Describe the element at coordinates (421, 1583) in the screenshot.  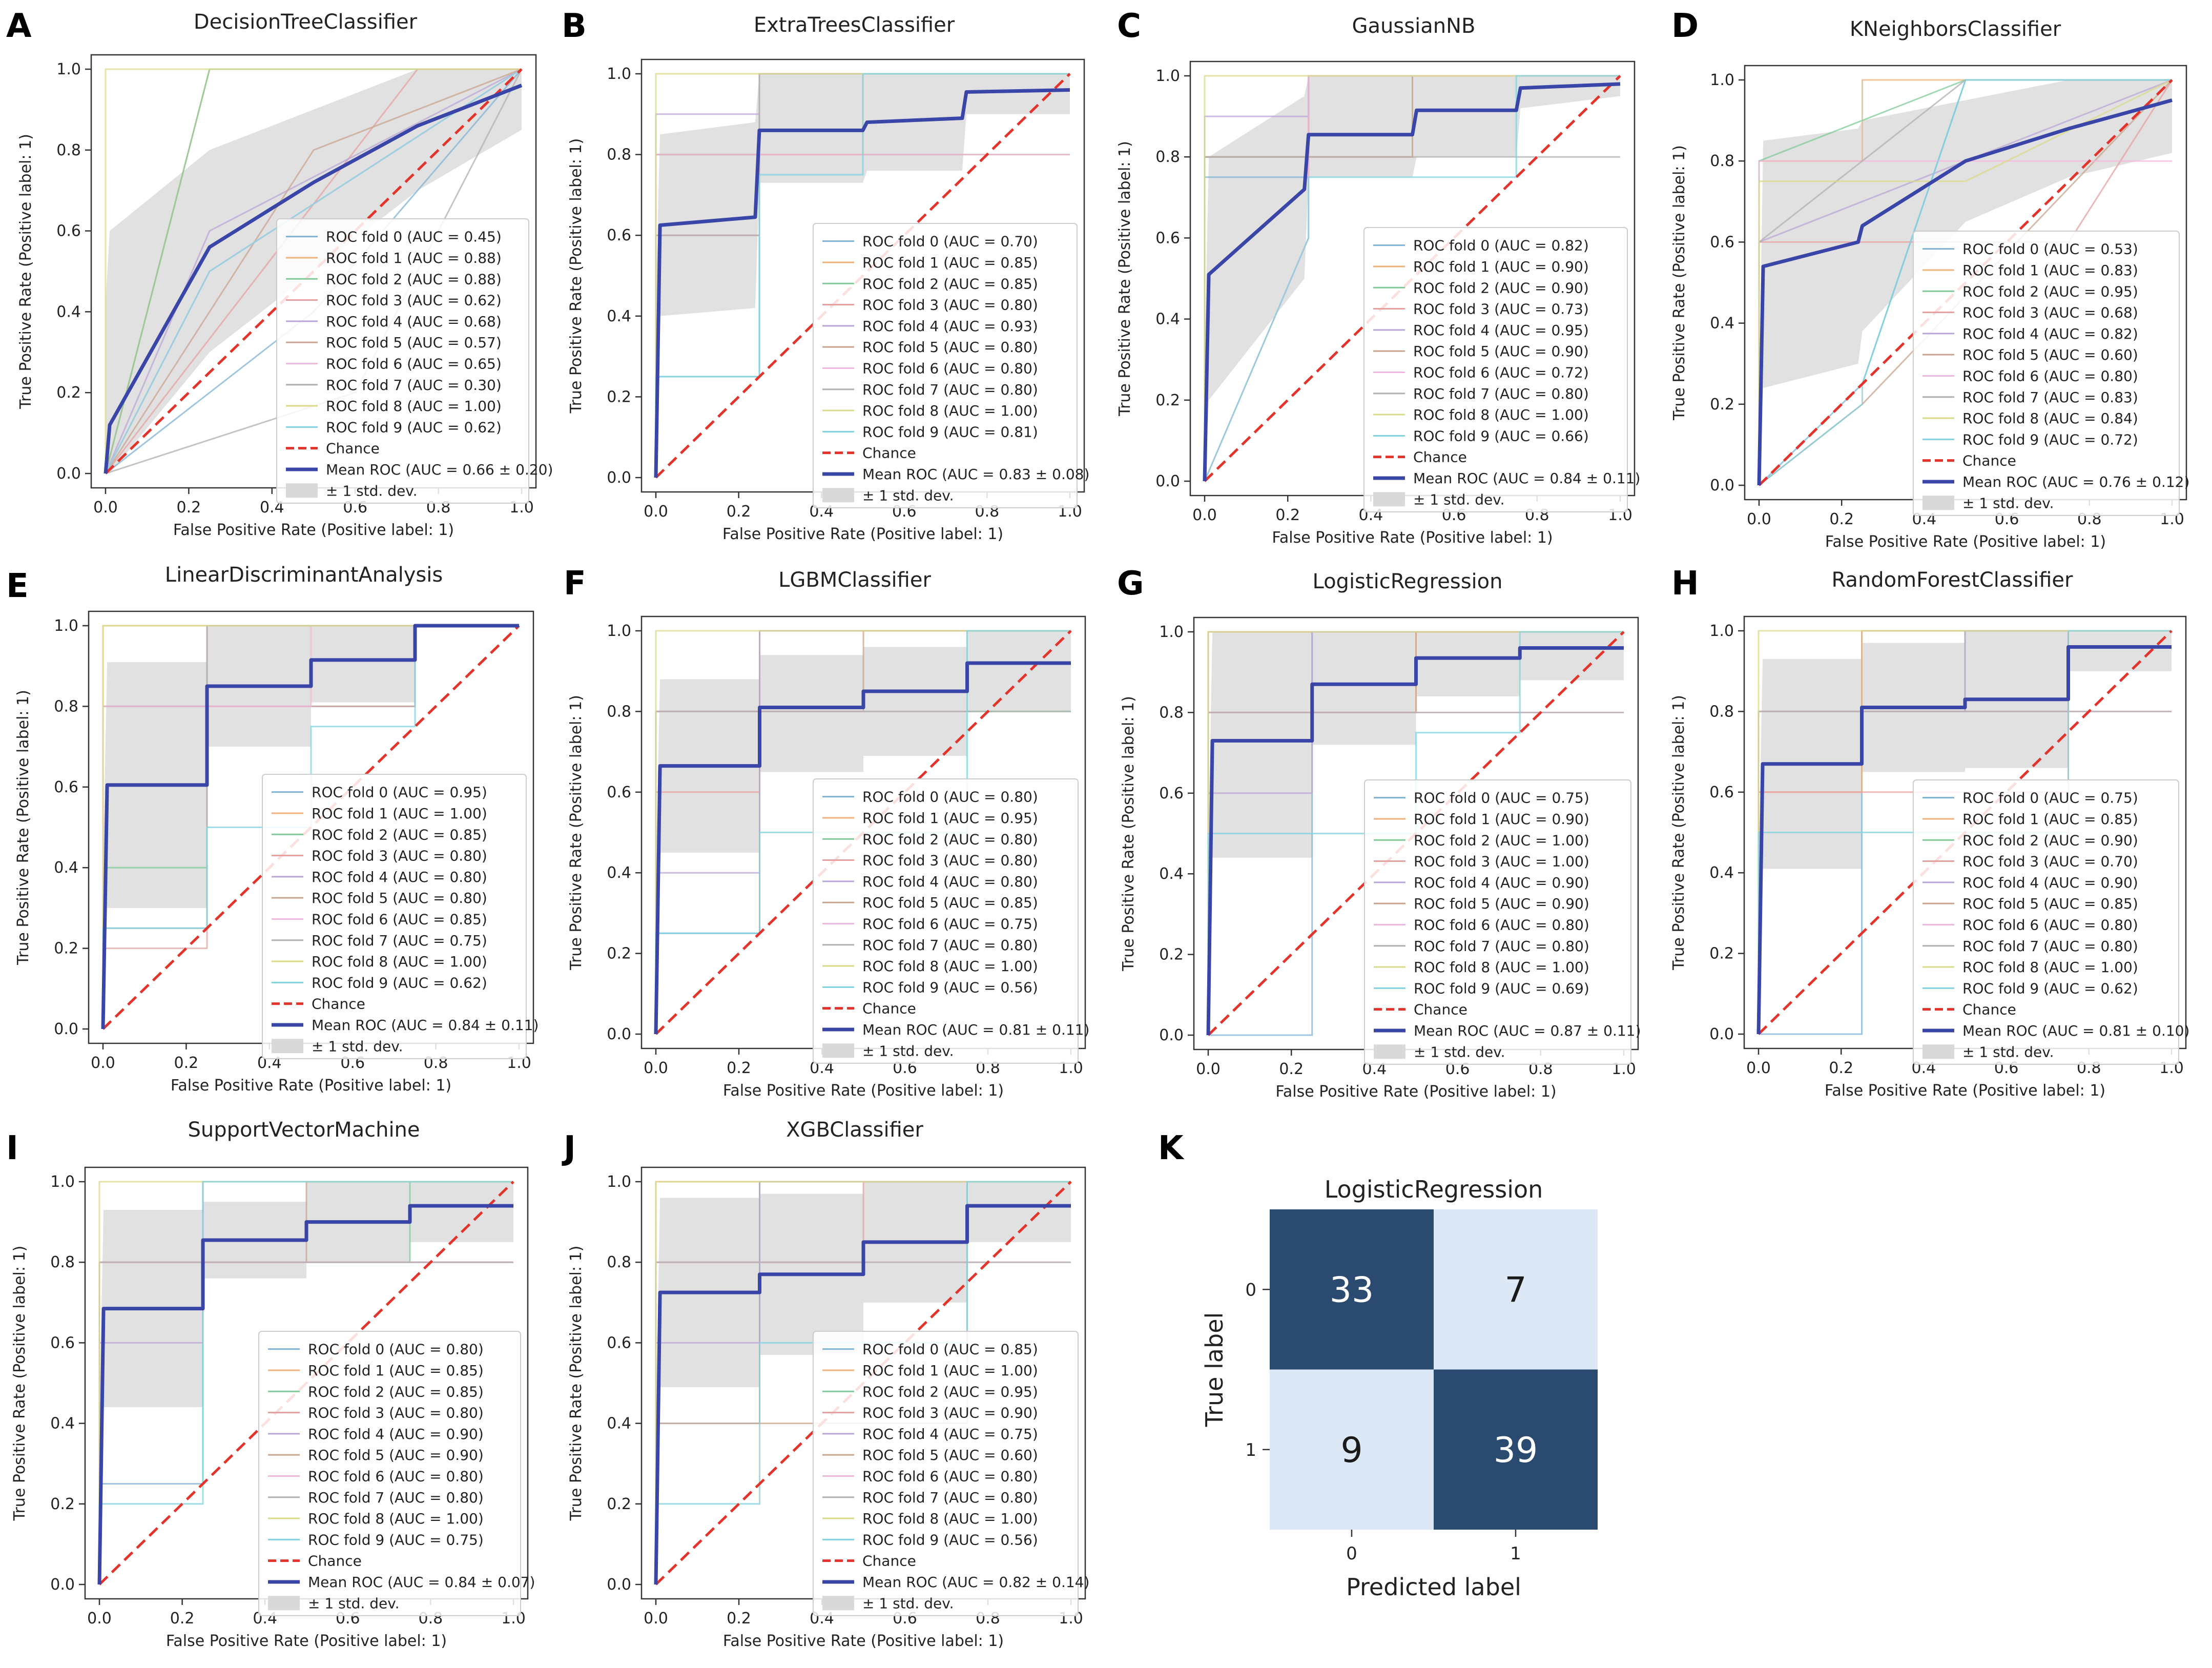
I see `legend-mean-label: Mean ROC (AUC = 0.84 ± 0.07)` at that location.